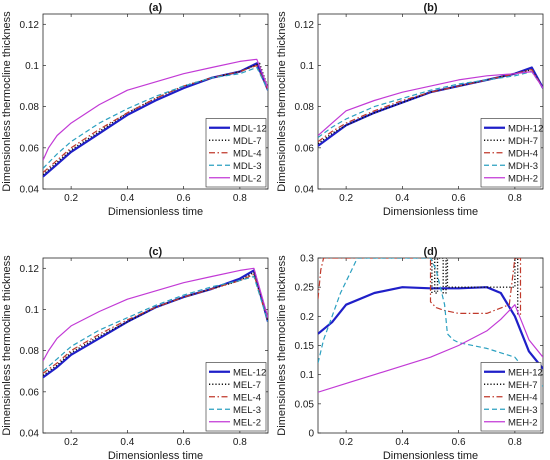 The width and height of the screenshot is (550, 460). What do you see at coordinates (156, 8) in the screenshot?
I see `panel-label: (a)` at bounding box center [156, 8].